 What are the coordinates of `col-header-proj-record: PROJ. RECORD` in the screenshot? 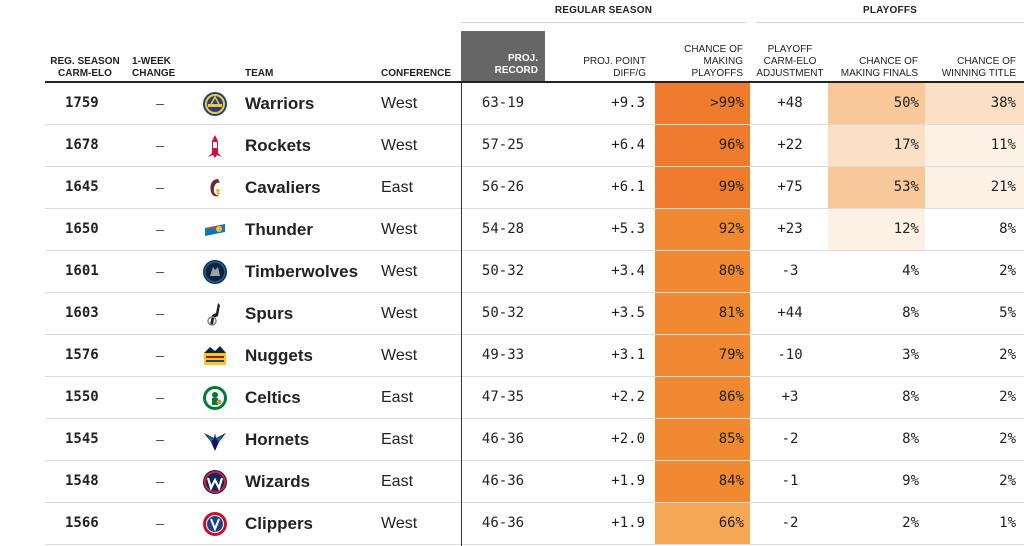 It's located at (503, 56).